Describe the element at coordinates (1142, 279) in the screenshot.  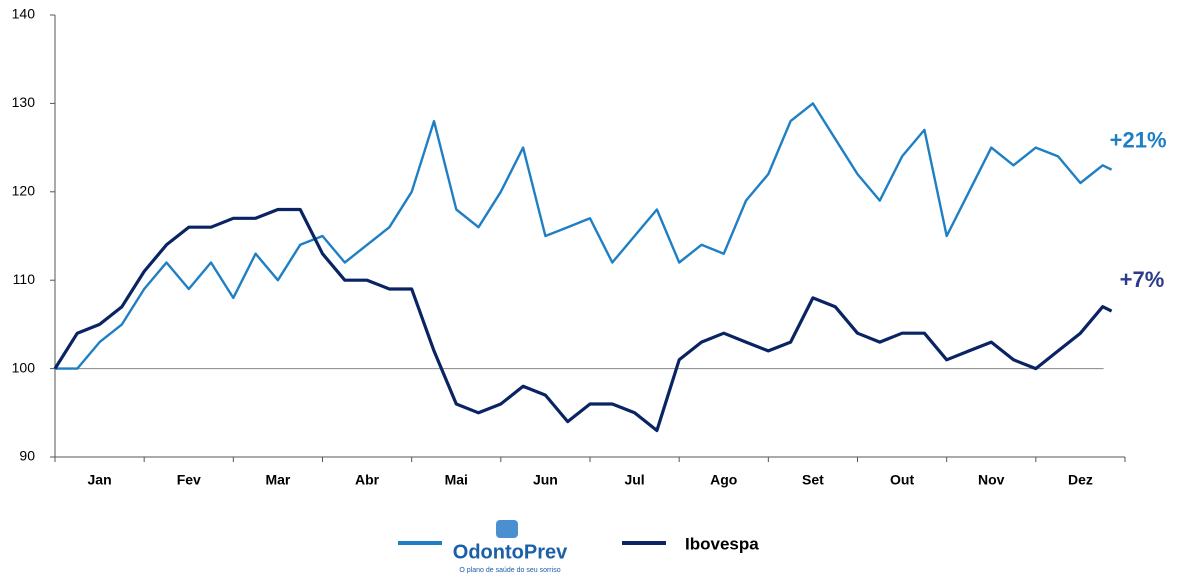
I see `end-label: +7%` at that location.